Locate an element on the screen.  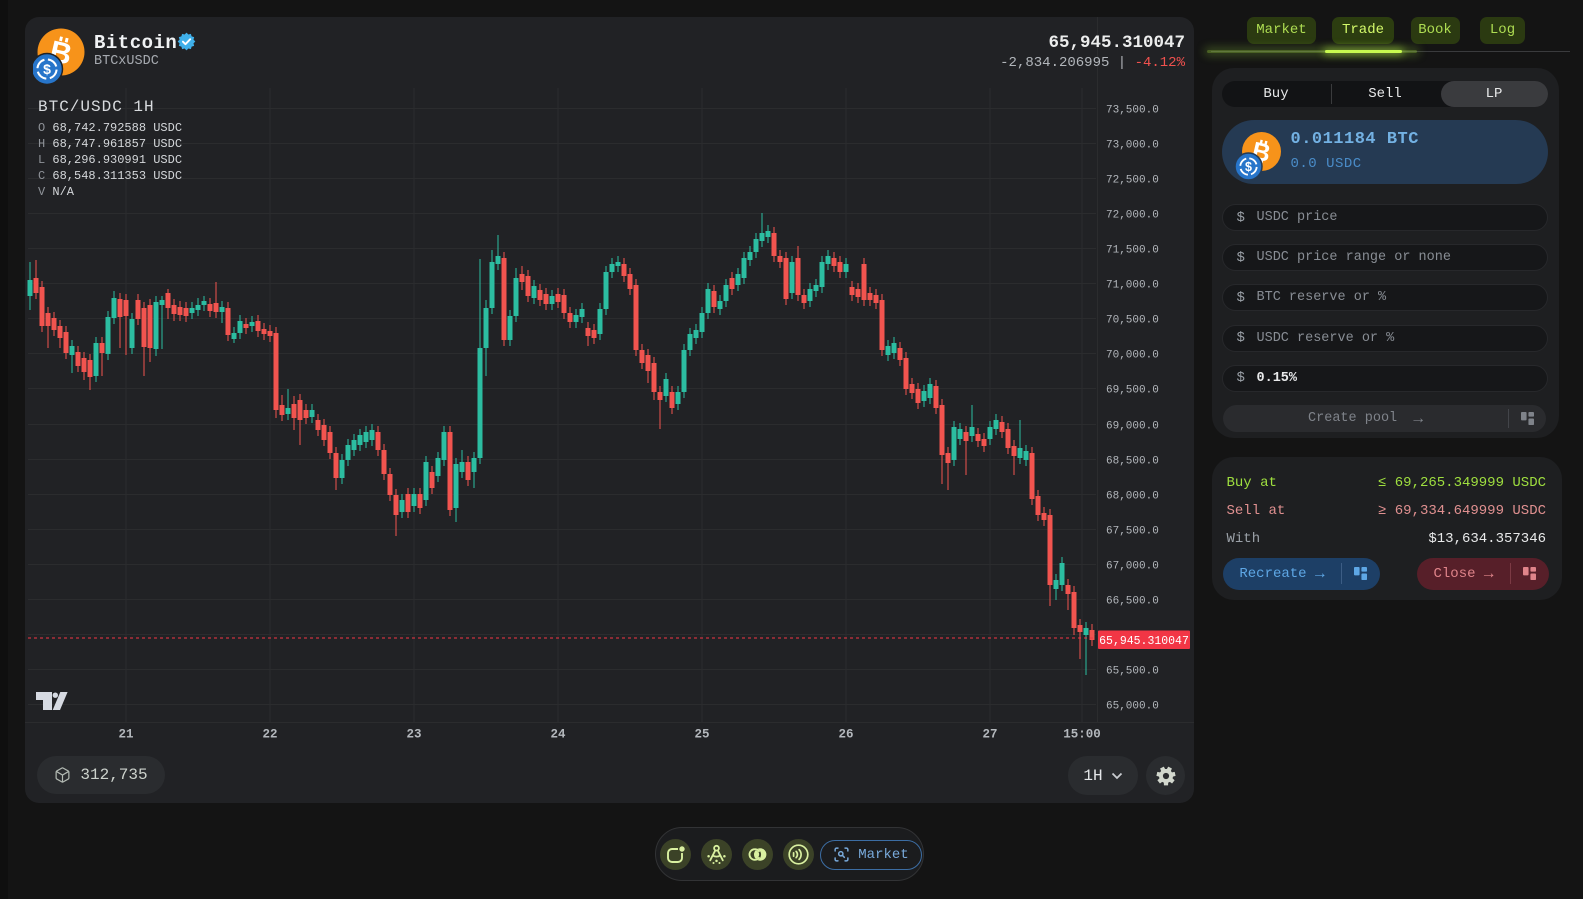
svg-text: 69,000.0 is located at coordinates (1132, 427).